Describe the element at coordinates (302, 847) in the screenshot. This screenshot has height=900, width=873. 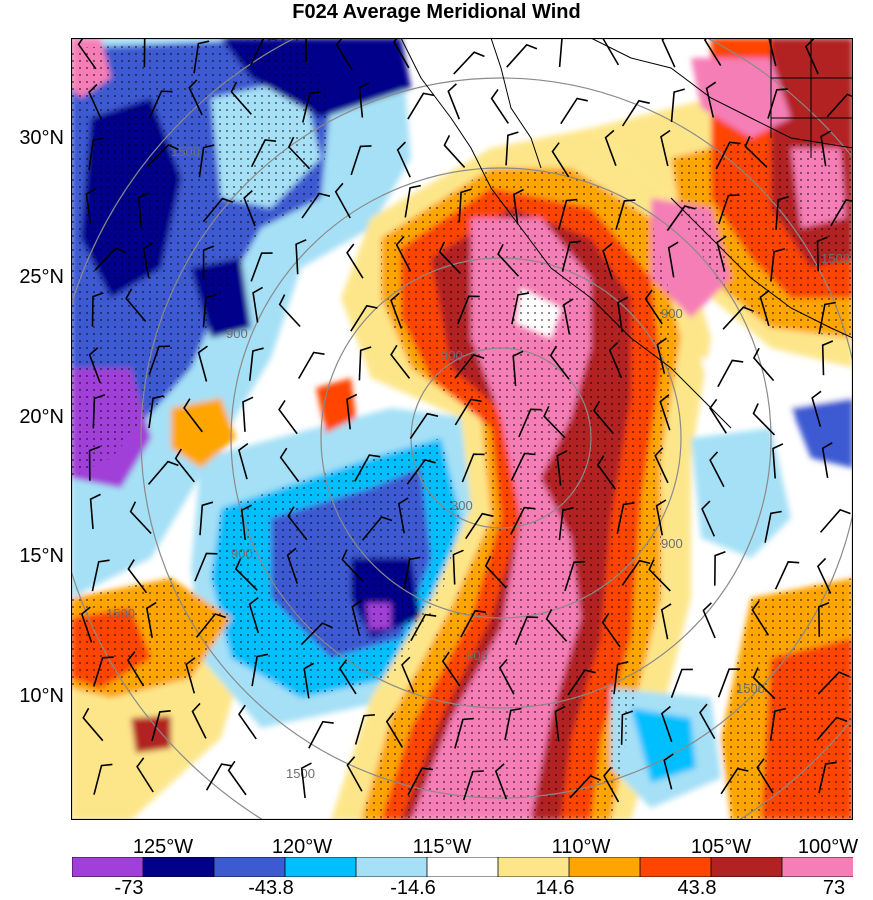
I see `lon-label-120w: 120°W` at that location.